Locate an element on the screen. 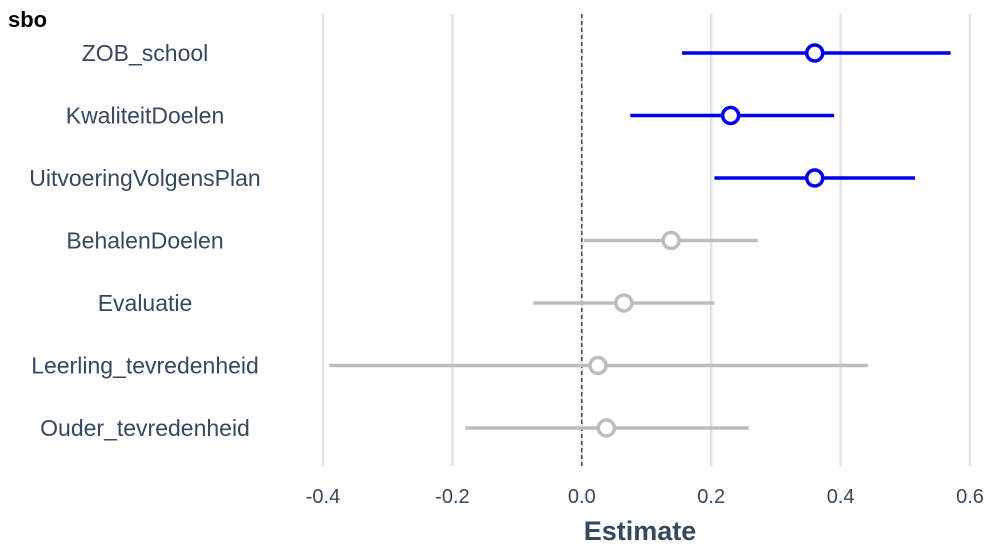 This screenshot has width=998, height=546. x-tick-label: 0.4 is located at coordinates (841, 497).